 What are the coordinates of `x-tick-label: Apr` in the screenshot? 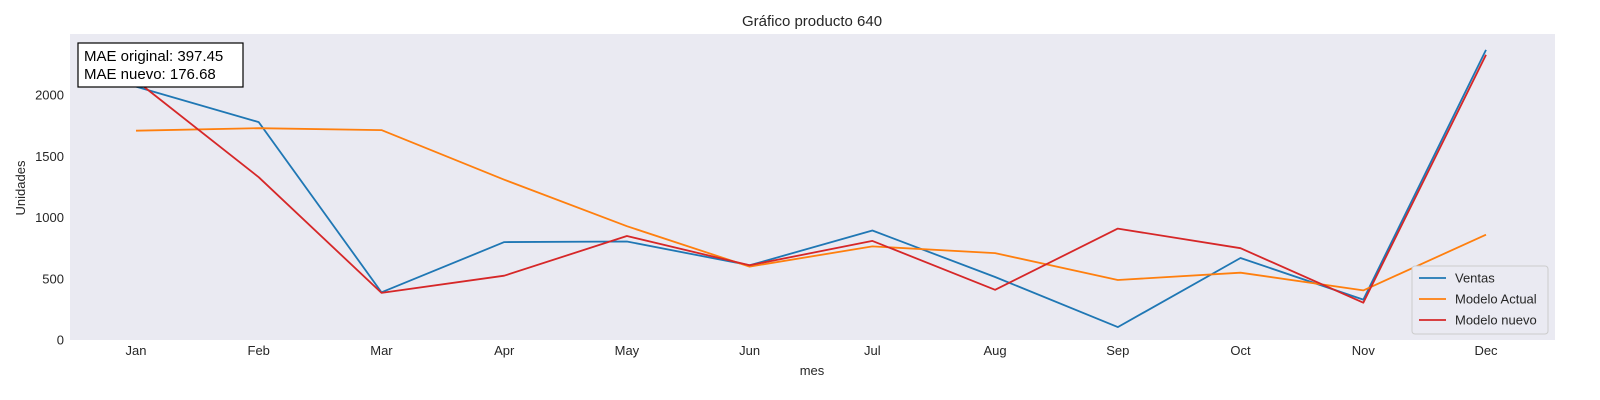 It's located at (504, 350).